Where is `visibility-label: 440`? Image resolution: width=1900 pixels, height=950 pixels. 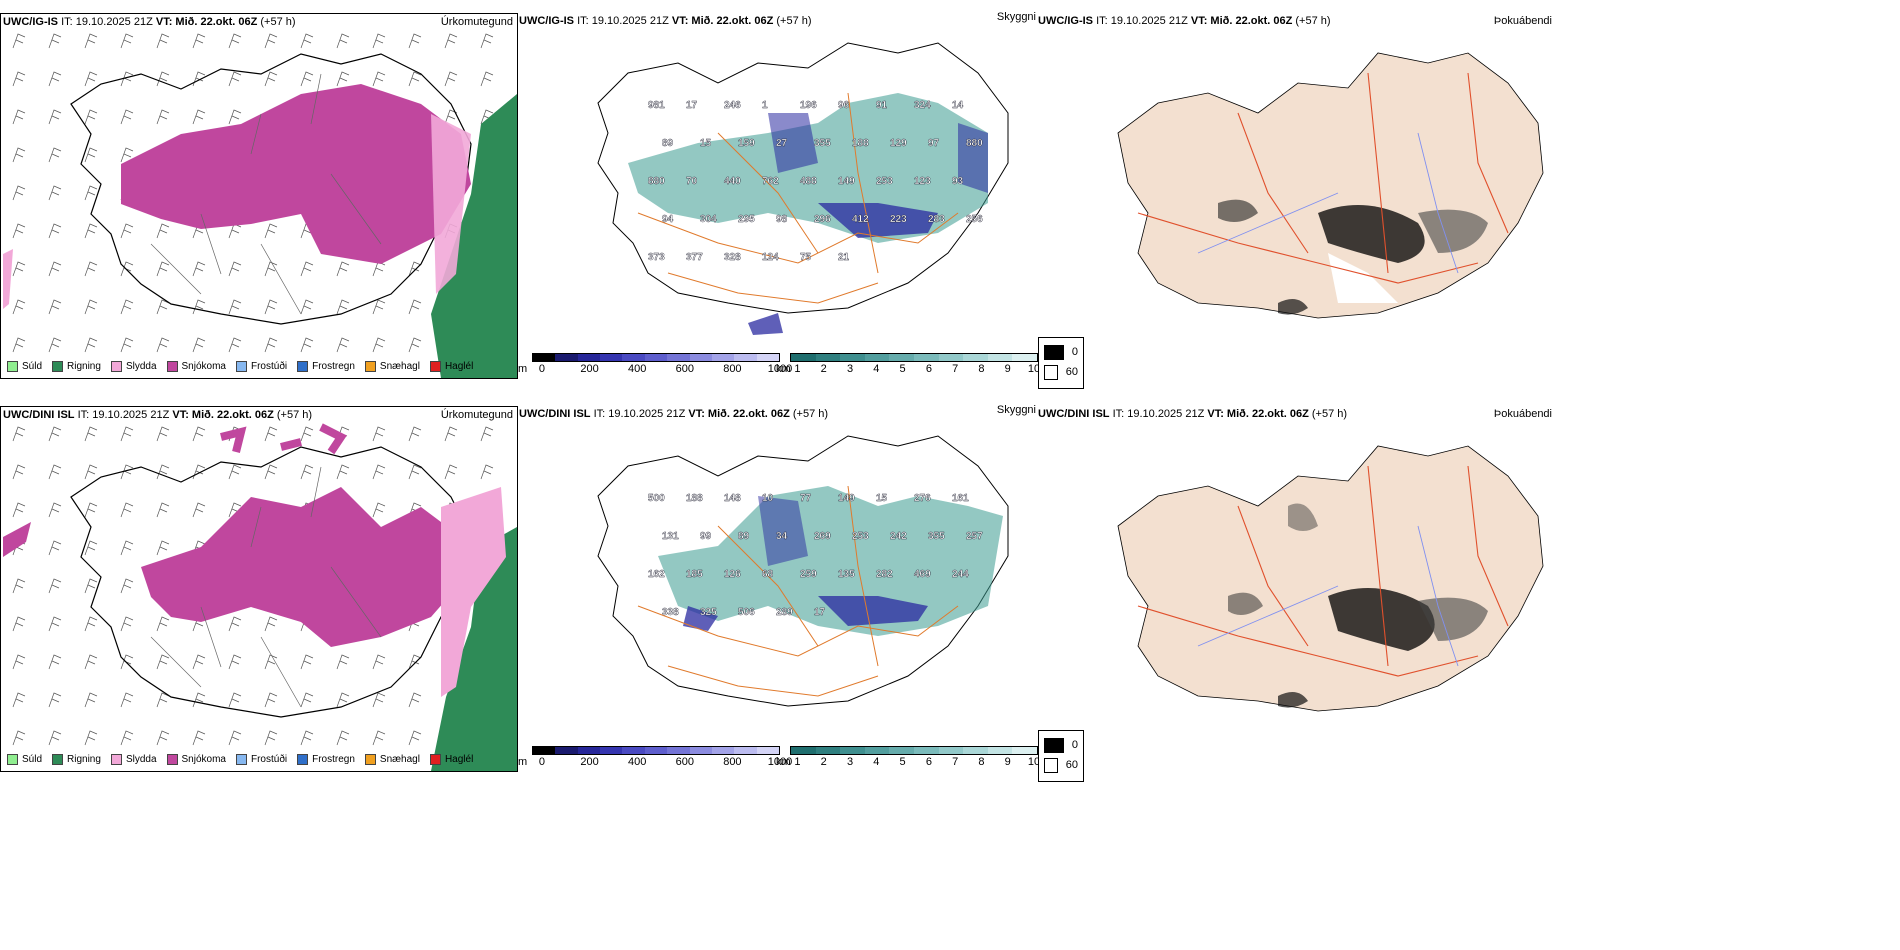 visibility-label: 440 is located at coordinates (732, 181).